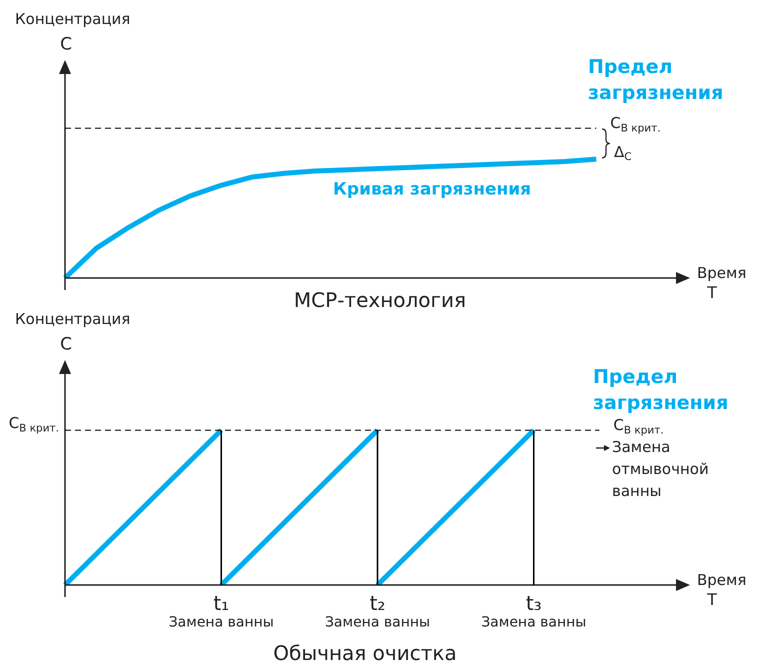  What do you see at coordinates (533, 611) in the screenshot?
I see `x-tick-label: t₃ Замена ванны` at bounding box center [533, 611].